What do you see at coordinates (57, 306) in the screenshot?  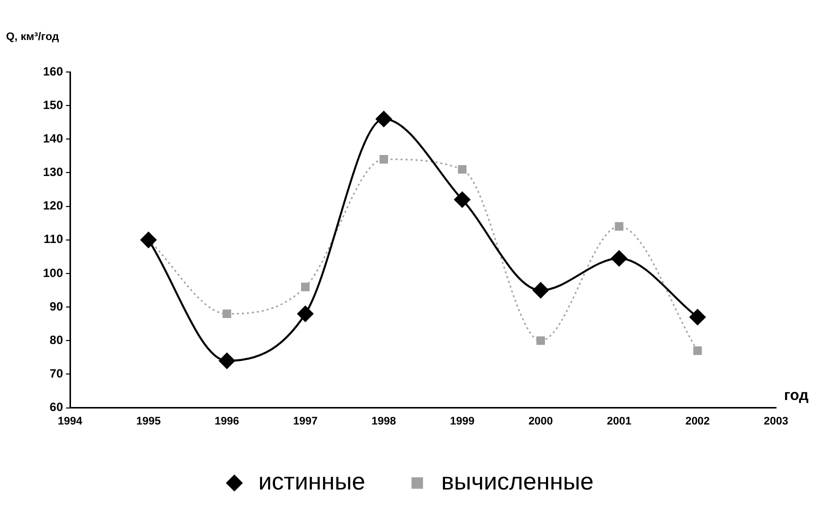 I see `y-tick-label: 90` at bounding box center [57, 306].